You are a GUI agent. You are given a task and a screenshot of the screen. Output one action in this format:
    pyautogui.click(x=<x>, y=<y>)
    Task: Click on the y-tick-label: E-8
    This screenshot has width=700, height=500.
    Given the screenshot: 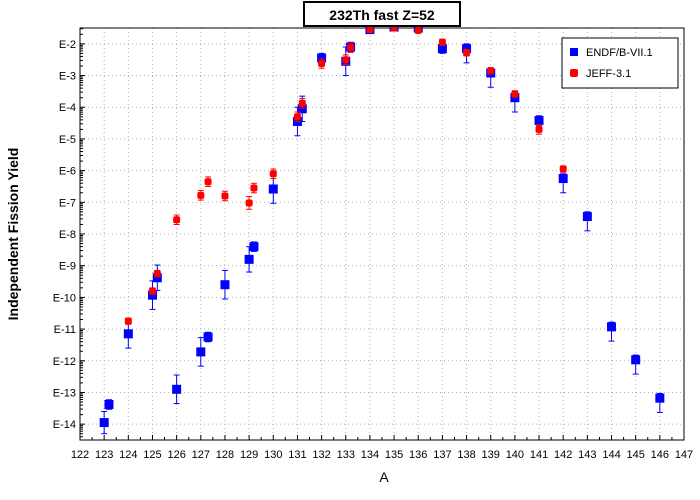 What is the action you would take?
    pyautogui.click(x=67, y=235)
    